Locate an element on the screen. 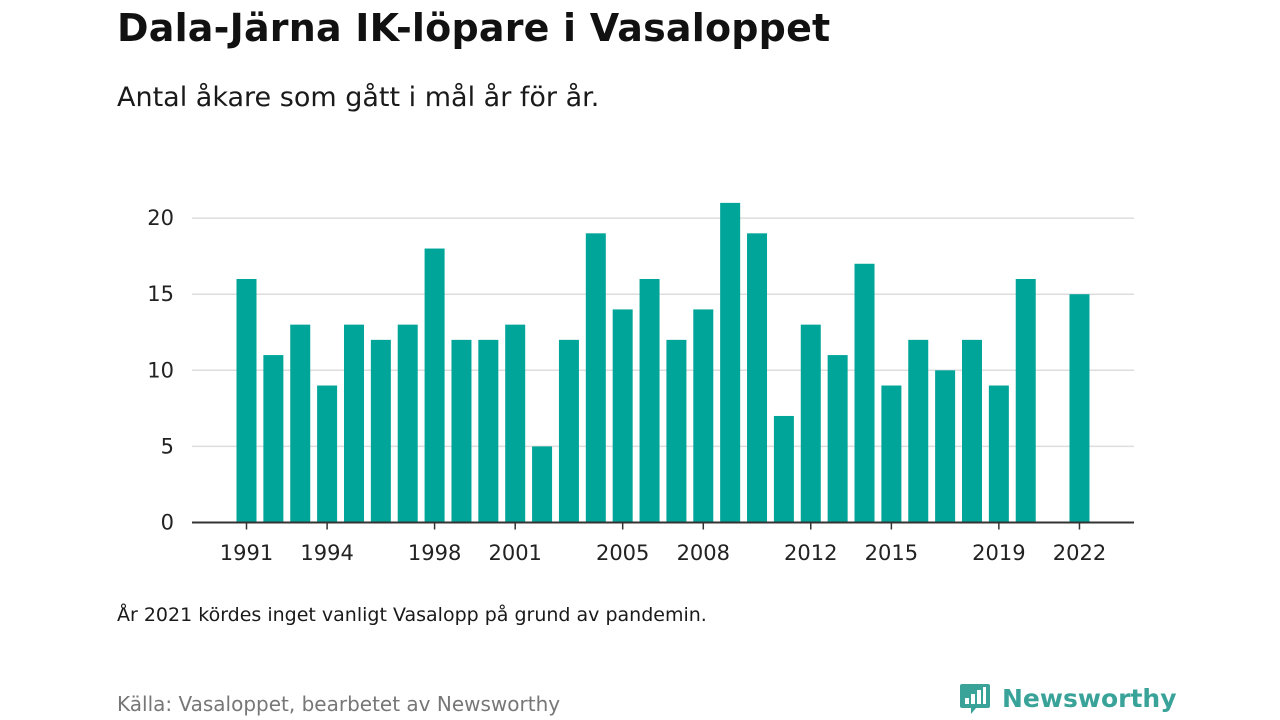  bar-chart-icon is located at coordinates (975, 699).